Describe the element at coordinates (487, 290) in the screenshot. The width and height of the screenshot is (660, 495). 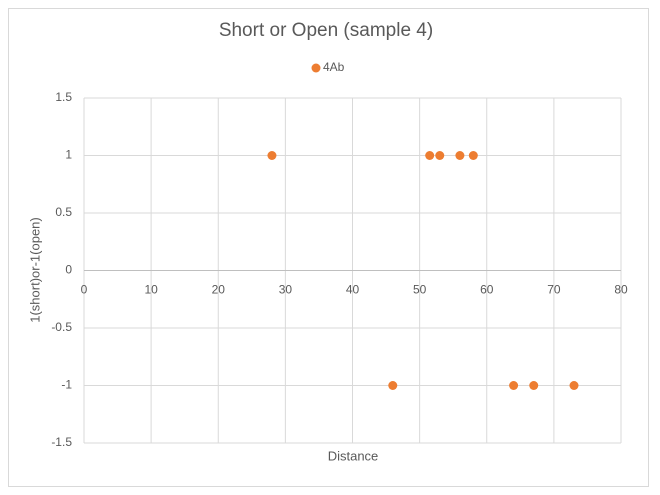
I see `x-tick-label: 60` at that location.